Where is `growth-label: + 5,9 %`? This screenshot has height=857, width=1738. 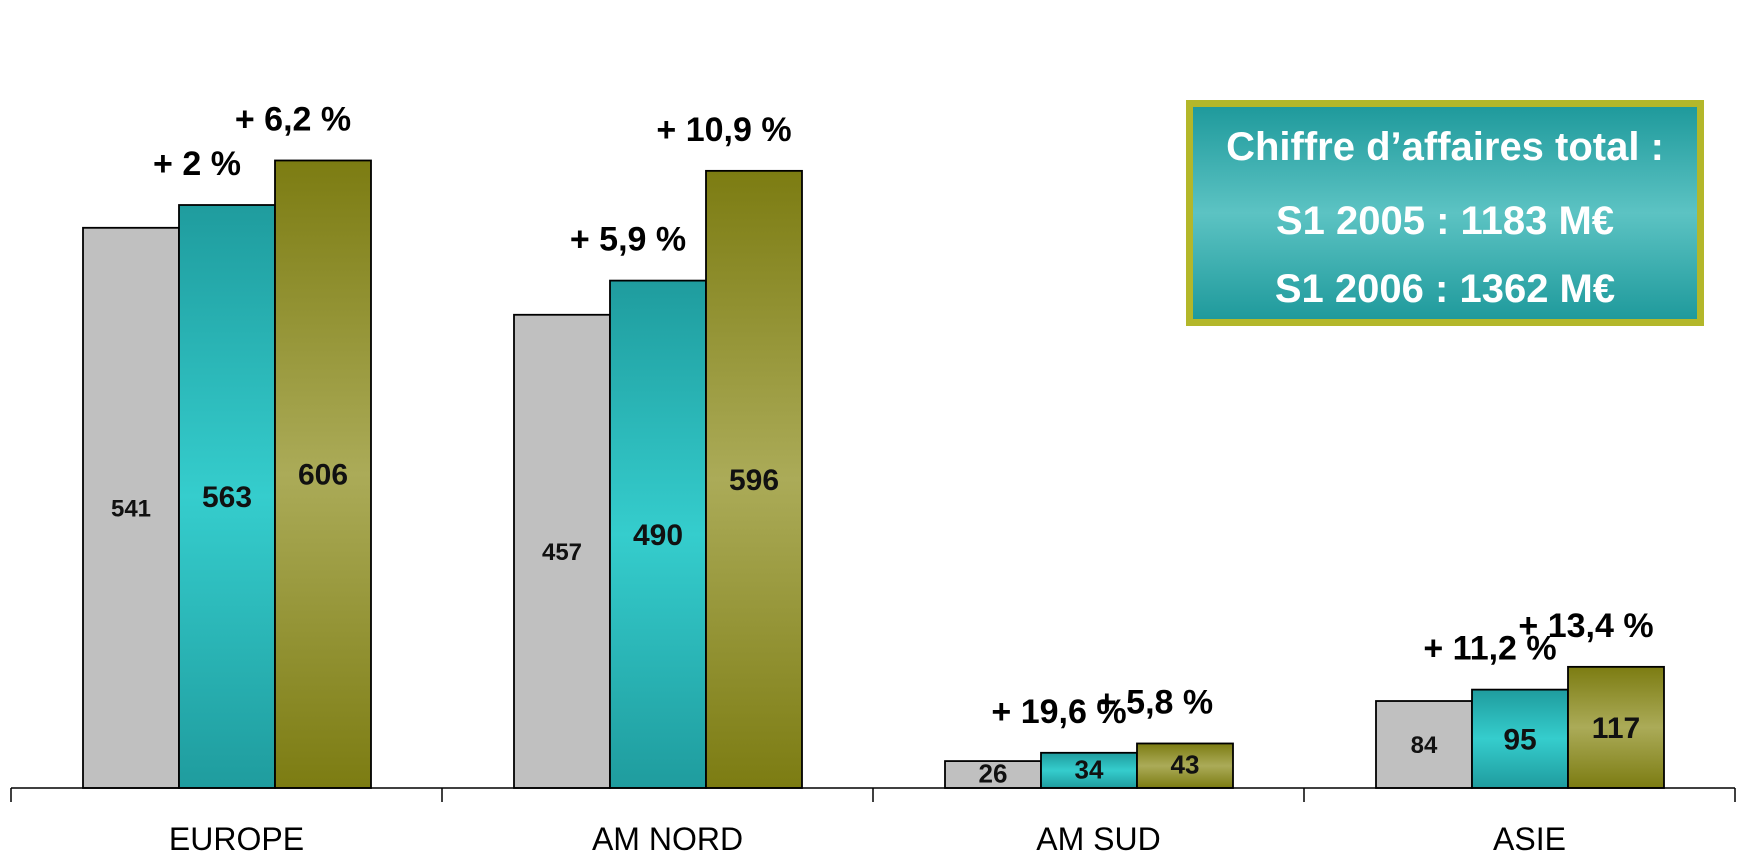
growth-label: + 5,9 % is located at coordinates (628, 240).